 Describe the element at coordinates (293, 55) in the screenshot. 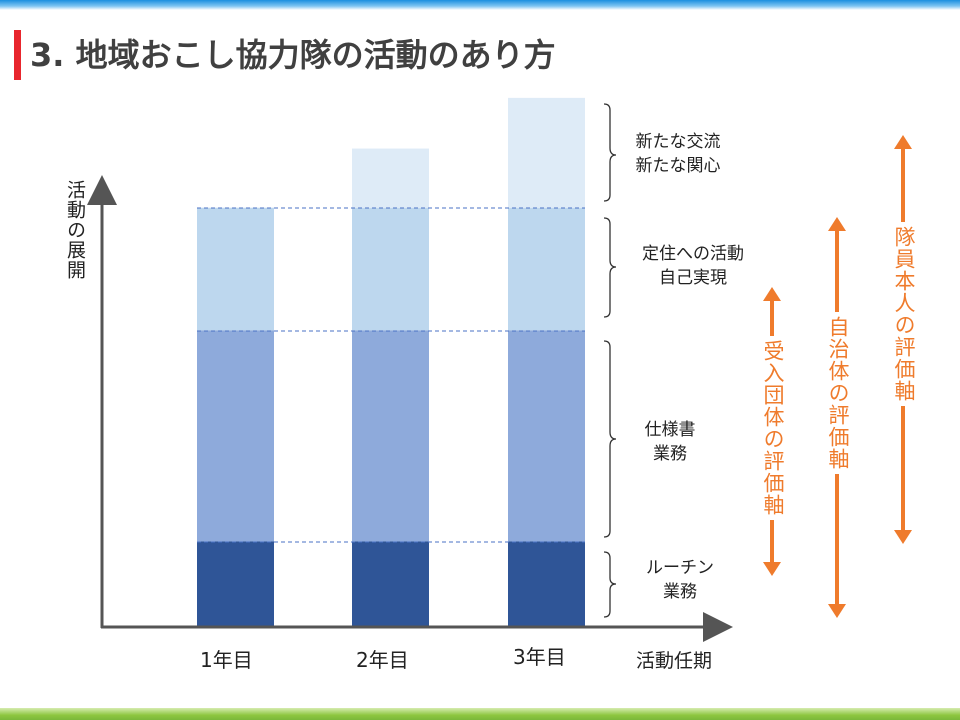

I see `page-title: 3. 地域おこし協力隊の活動のあり方` at that location.